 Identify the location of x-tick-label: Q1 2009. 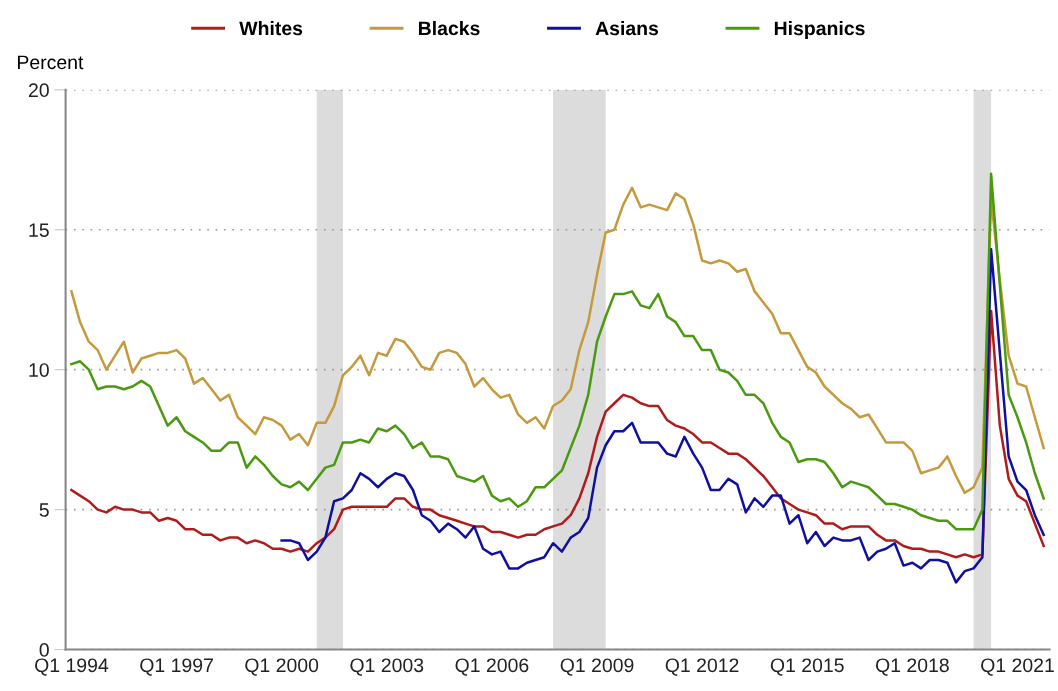
(597, 667).